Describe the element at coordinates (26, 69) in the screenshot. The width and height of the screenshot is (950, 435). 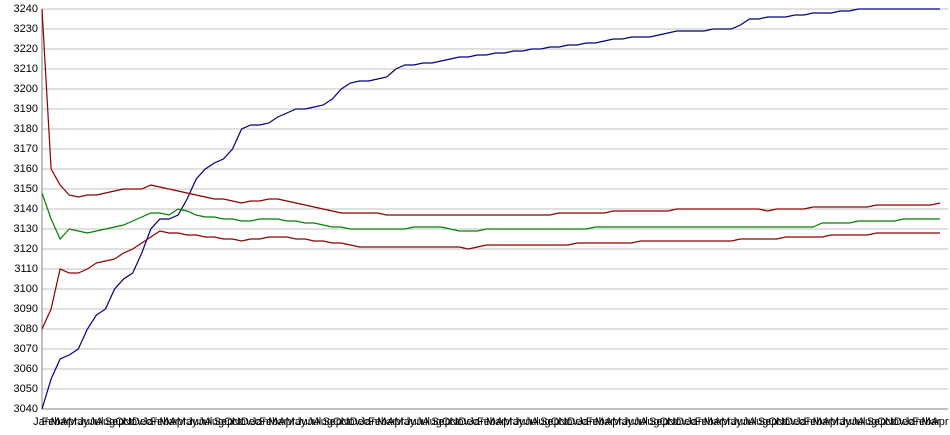
I see `y-tick-label: 3210` at that location.